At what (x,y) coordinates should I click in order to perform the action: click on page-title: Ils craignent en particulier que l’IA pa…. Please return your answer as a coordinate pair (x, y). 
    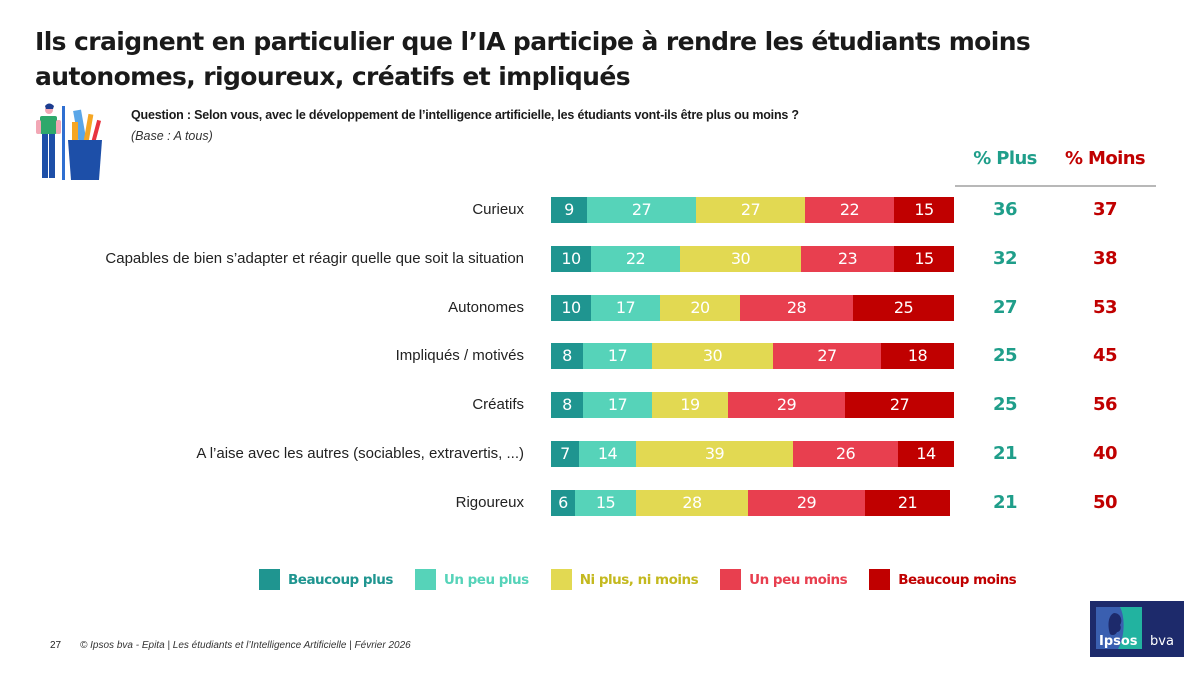
    Looking at the image, I should click on (535, 59).